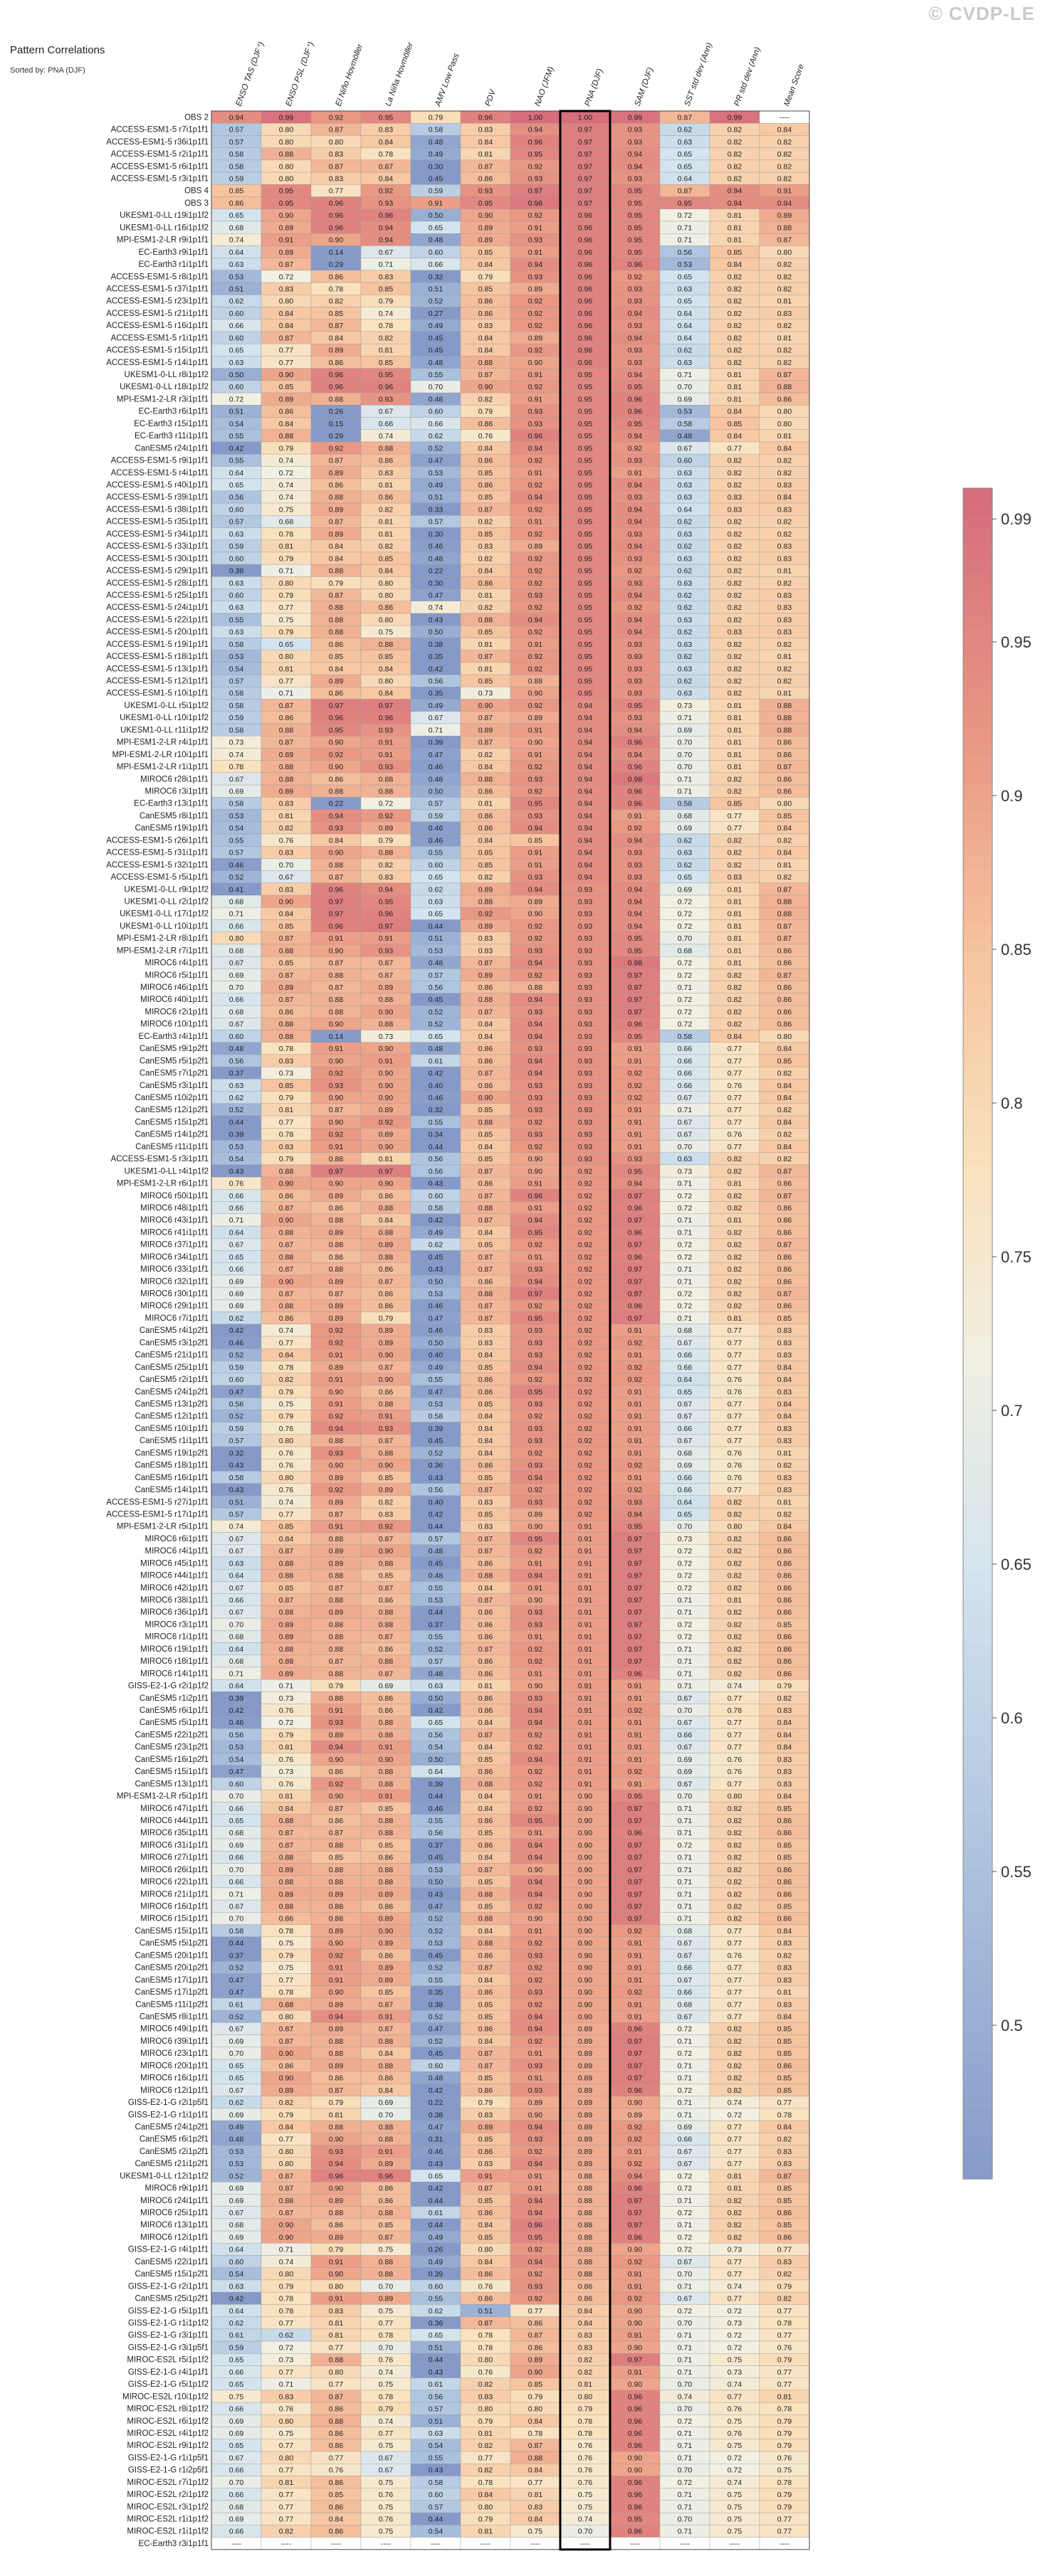 The height and width of the screenshot is (2576, 1045). What do you see at coordinates (400, 74) in the screenshot?
I see `column-header: La Niña Hovmöller` at bounding box center [400, 74].